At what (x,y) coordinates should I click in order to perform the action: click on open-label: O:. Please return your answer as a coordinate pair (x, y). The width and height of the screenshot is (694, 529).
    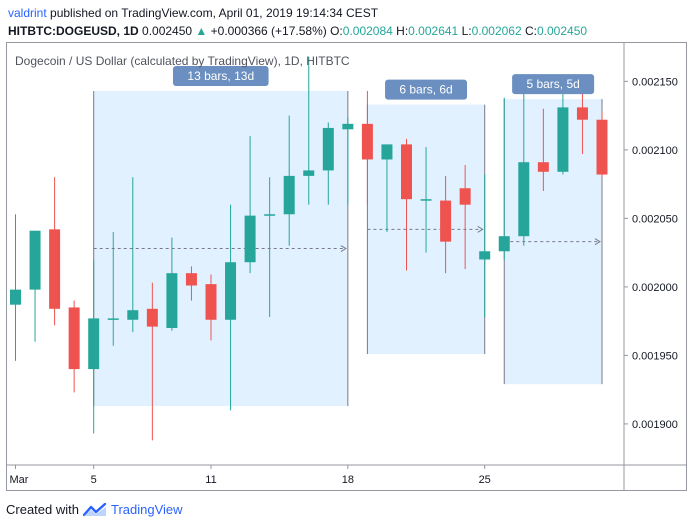
    Looking at the image, I should click on (336, 31).